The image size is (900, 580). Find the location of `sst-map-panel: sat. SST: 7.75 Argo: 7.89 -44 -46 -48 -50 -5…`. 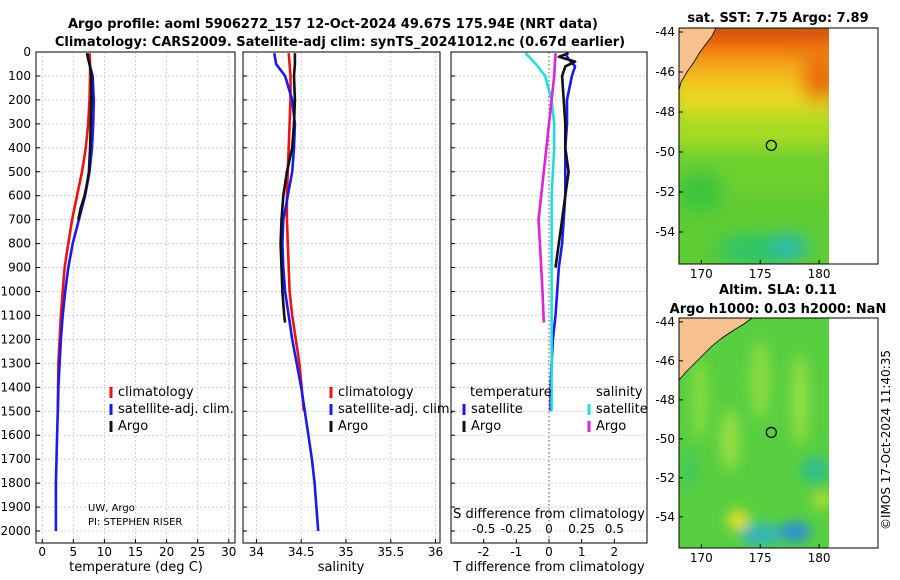

sst-map-panel: sat. SST: 7.75 Argo: 7.89 -44 -46 -48 -50 -5… is located at coordinates (767, 146).